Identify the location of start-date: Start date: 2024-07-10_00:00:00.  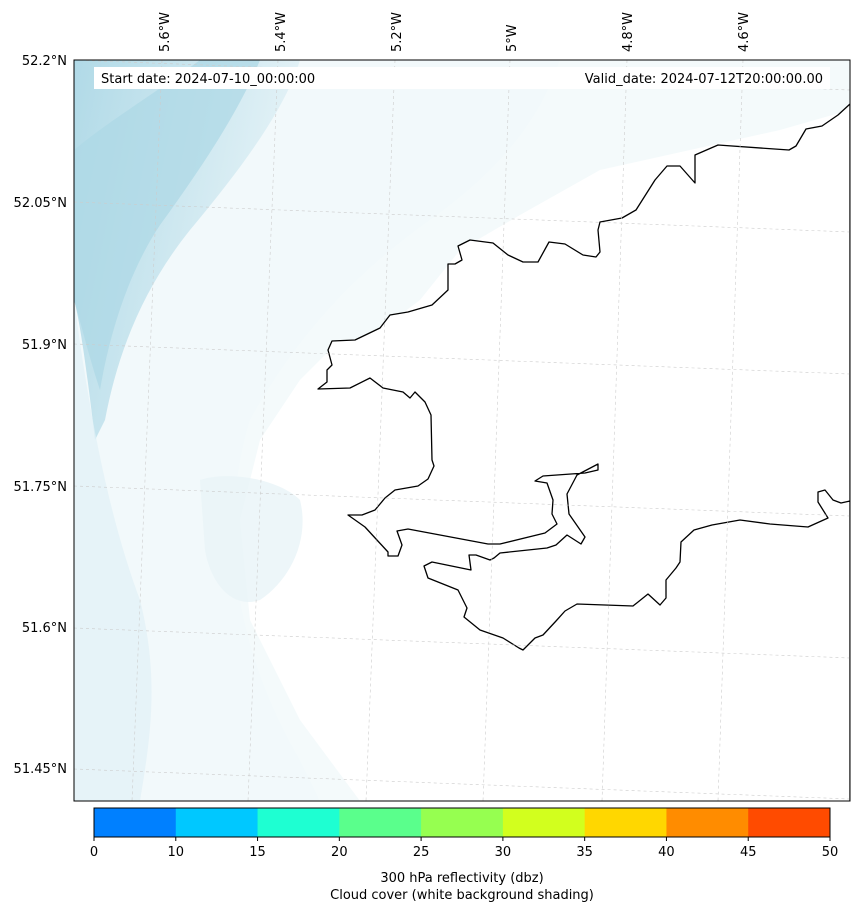
(208, 79).